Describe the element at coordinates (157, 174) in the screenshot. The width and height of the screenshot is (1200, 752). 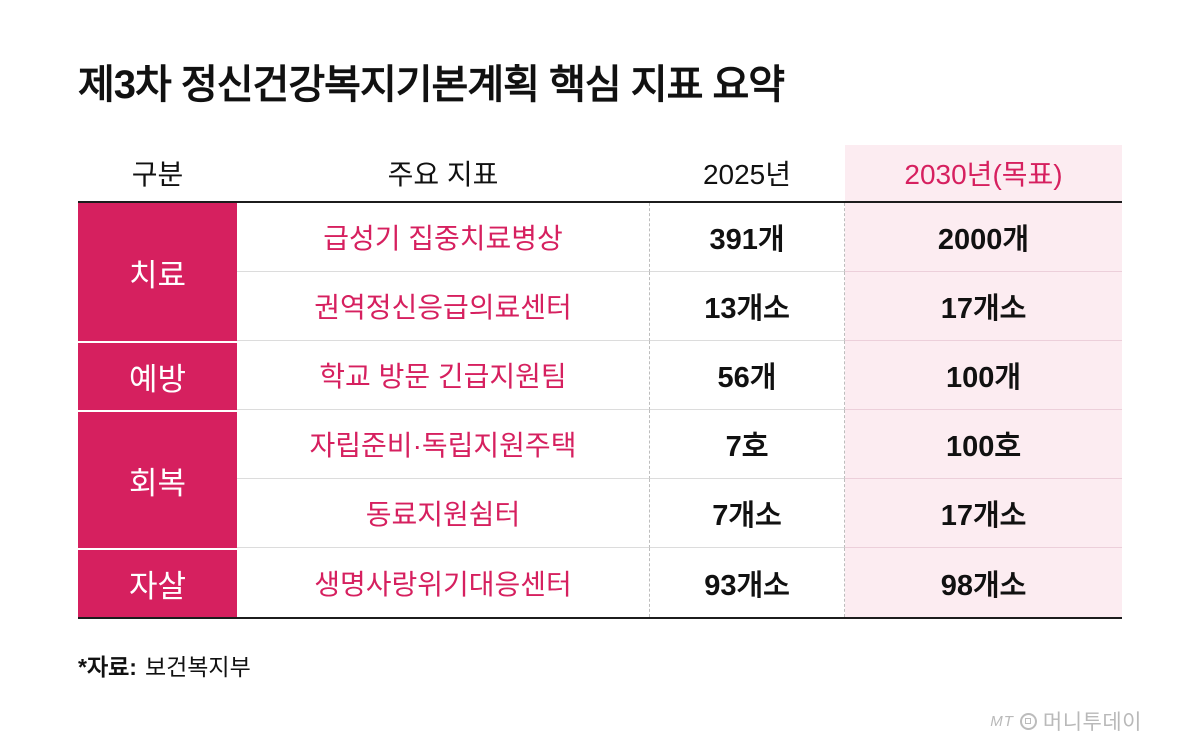
I see `col-header-category: 구분` at that location.